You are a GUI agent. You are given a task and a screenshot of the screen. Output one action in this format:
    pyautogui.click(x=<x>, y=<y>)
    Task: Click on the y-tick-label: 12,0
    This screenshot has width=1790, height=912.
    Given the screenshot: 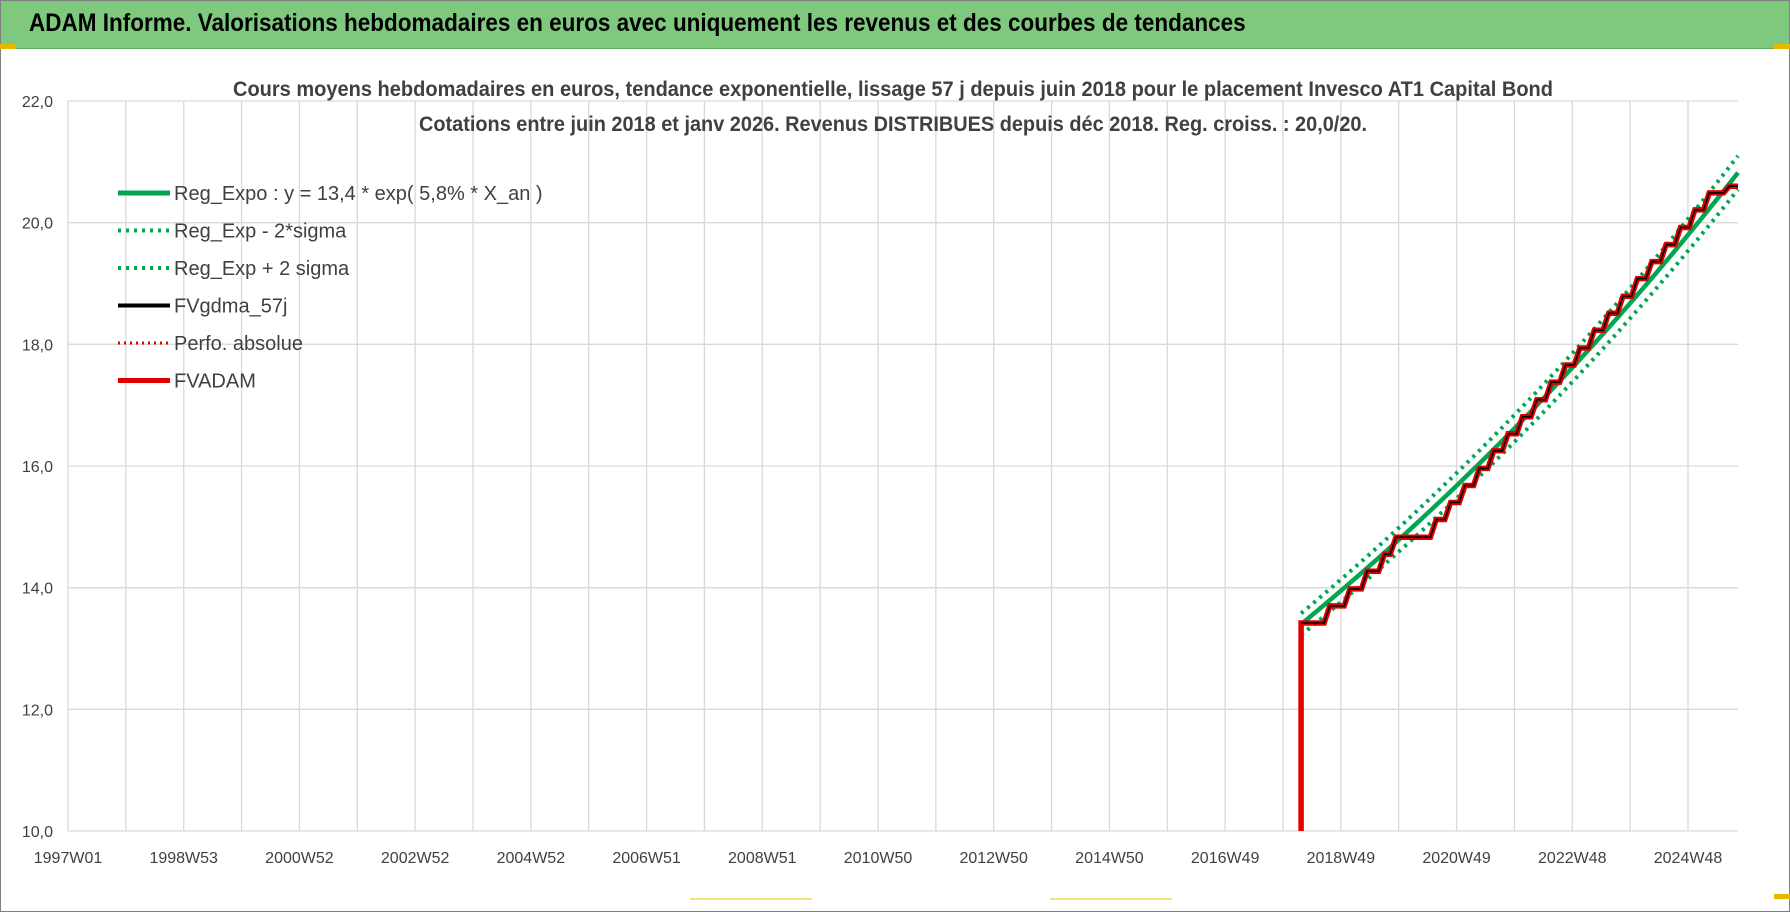 What is the action you would take?
    pyautogui.click(x=37, y=710)
    